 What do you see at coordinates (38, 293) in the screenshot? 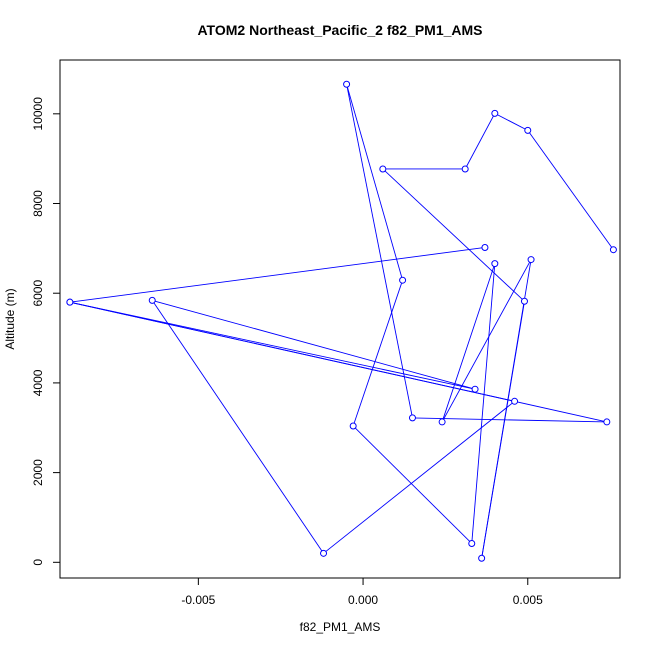
I see `y-tick-label: 6000` at bounding box center [38, 293].